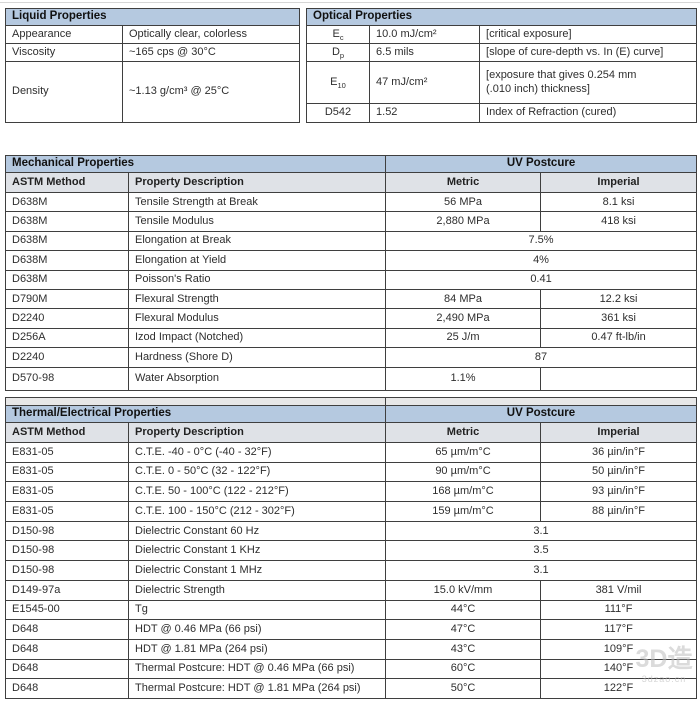 Image resolution: width=700 pixels, height=703 pixels. Describe the element at coordinates (257, 357) in the screenshot. I see `cell-property-description: Hardness (Shore D)` at that location.